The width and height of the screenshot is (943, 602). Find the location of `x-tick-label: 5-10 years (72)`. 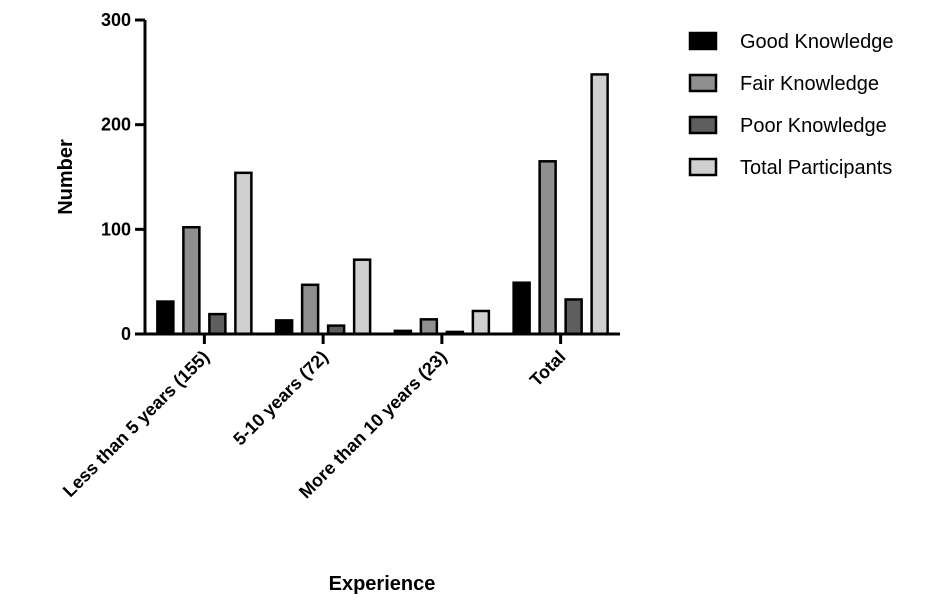

x-tick-label: 5-10 years (72) is located at coordinates (280, 398).